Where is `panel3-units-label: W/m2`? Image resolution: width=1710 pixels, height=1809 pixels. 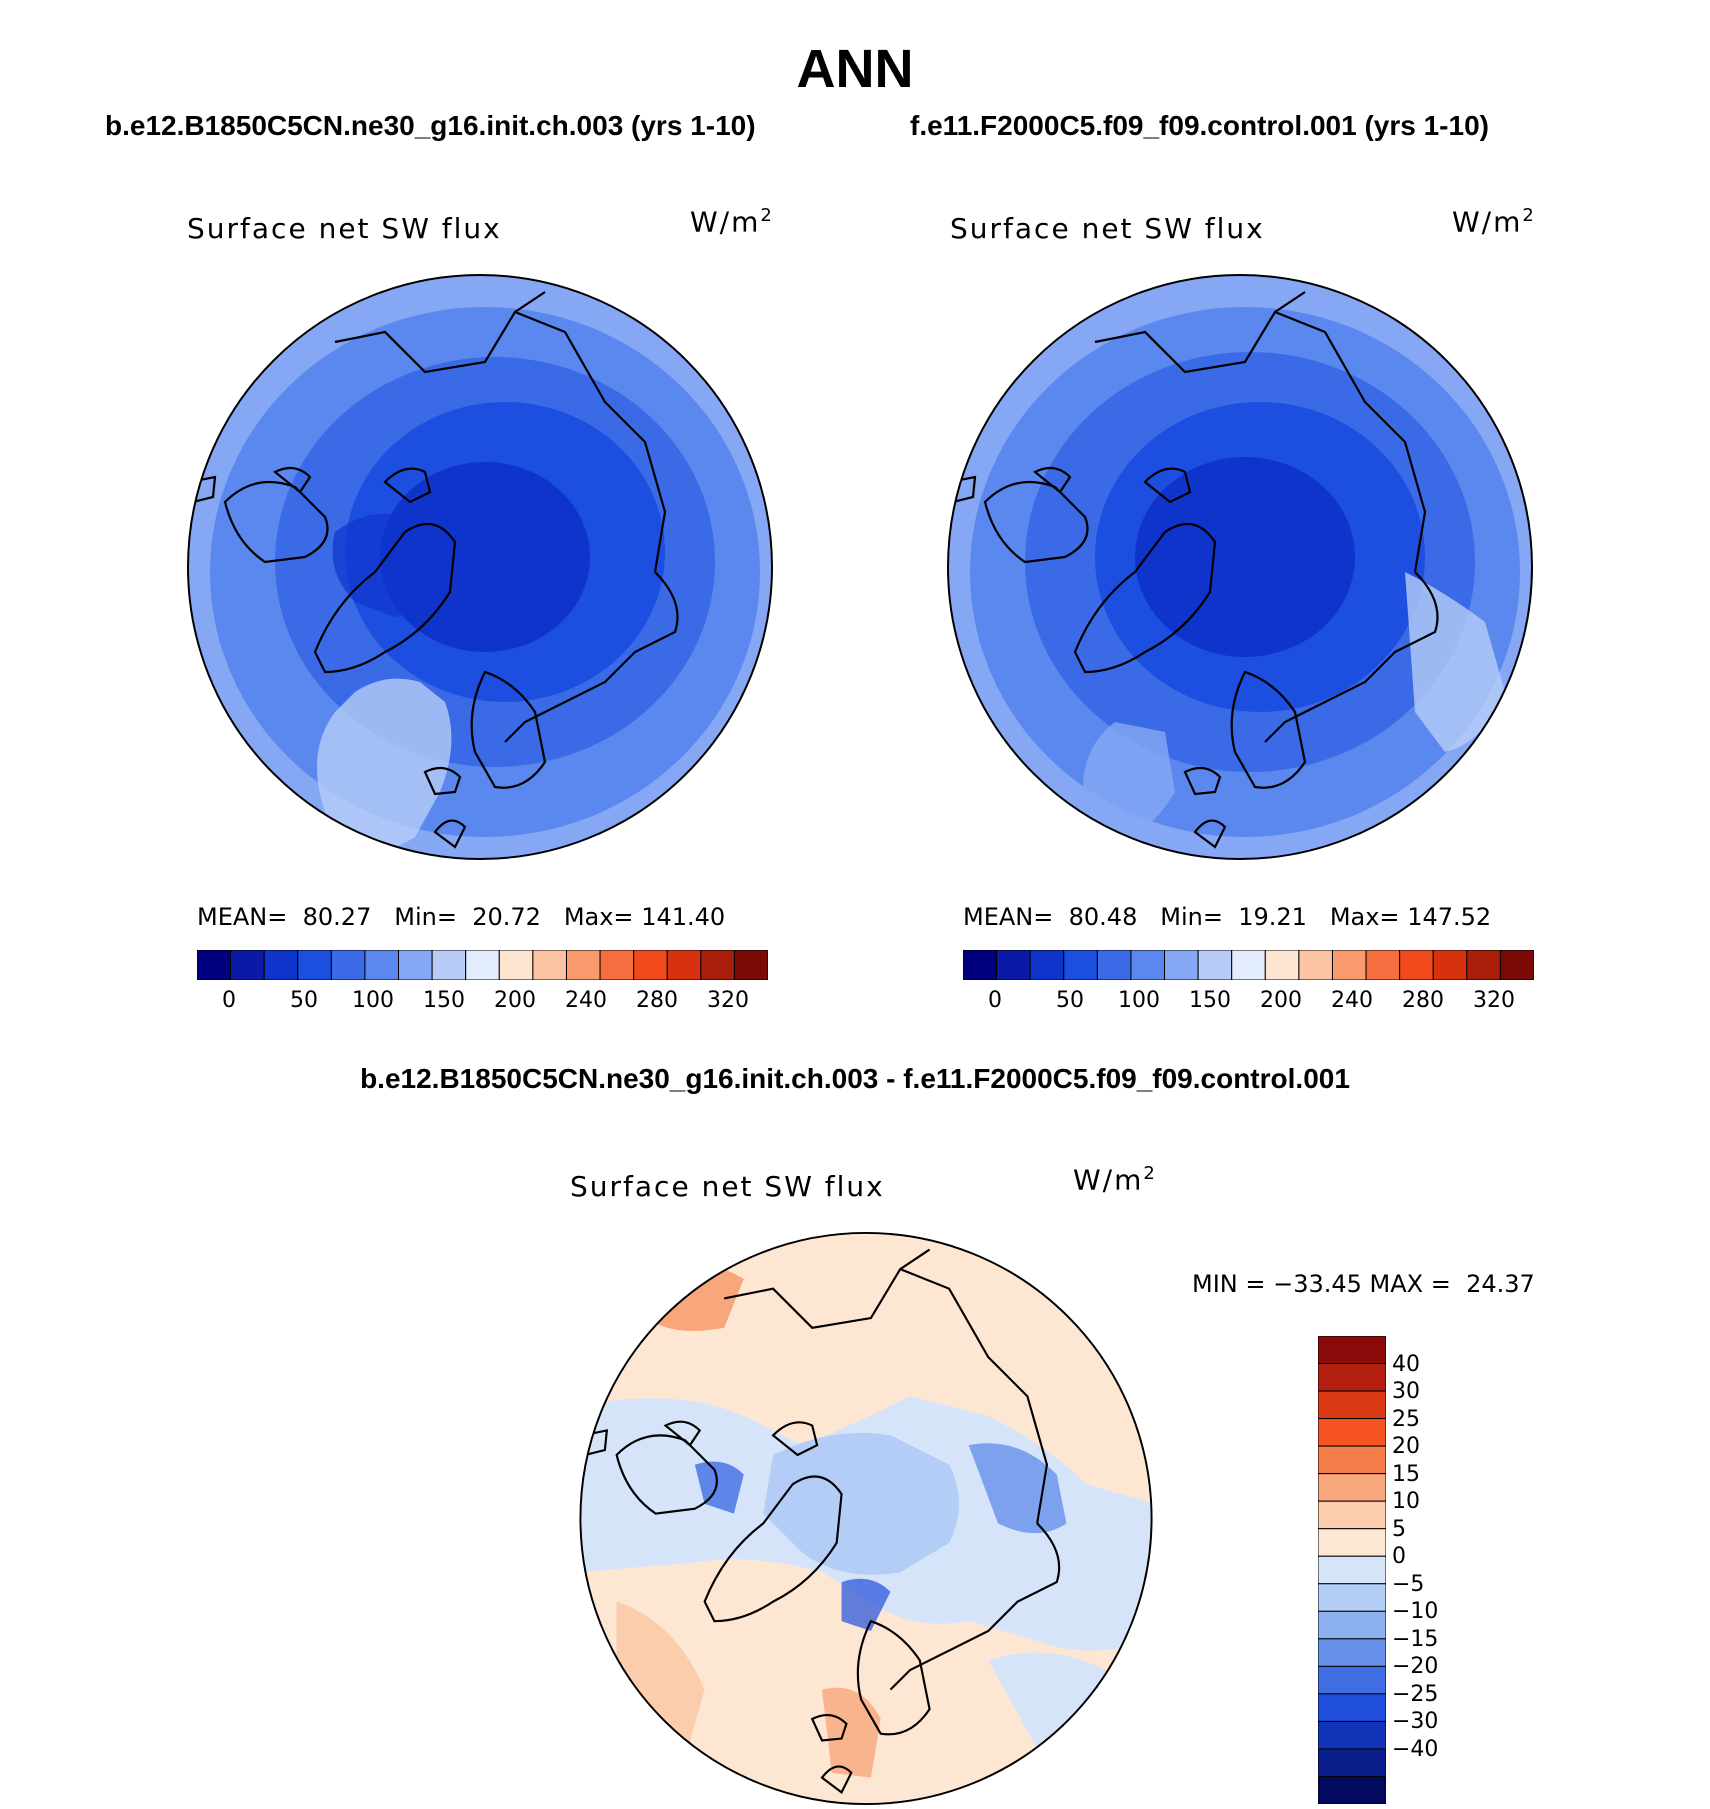
panel3-units-label: W/m2 is located at coordinates (1115, 1180).